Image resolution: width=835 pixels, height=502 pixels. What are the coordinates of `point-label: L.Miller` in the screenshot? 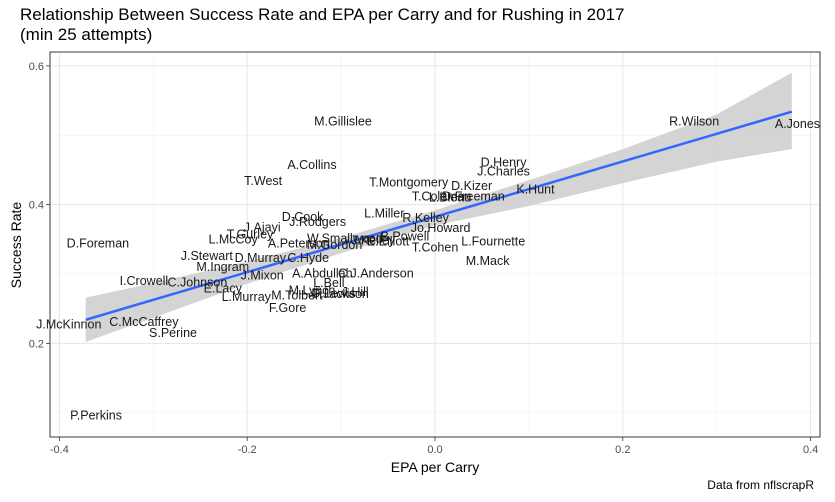 It's located at (384, 214).